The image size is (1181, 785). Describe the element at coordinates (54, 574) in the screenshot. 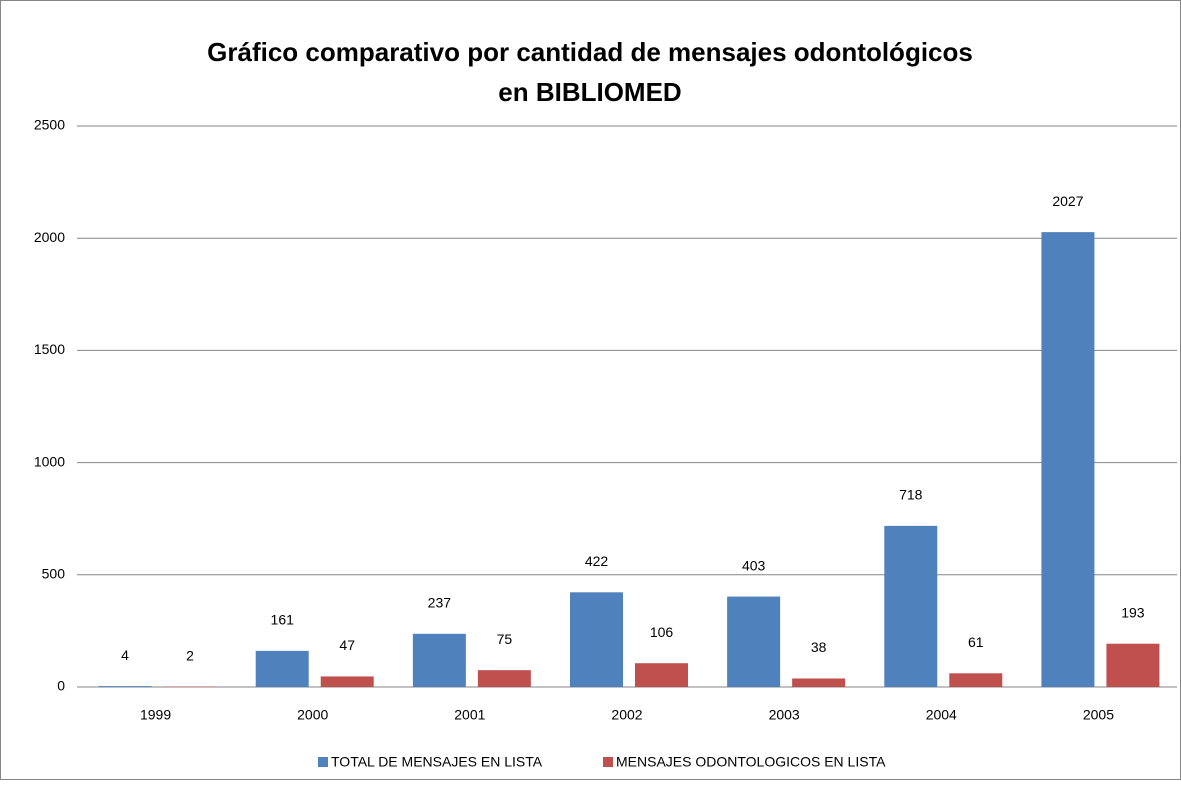

I see `y-tick-label: 500` at that location.